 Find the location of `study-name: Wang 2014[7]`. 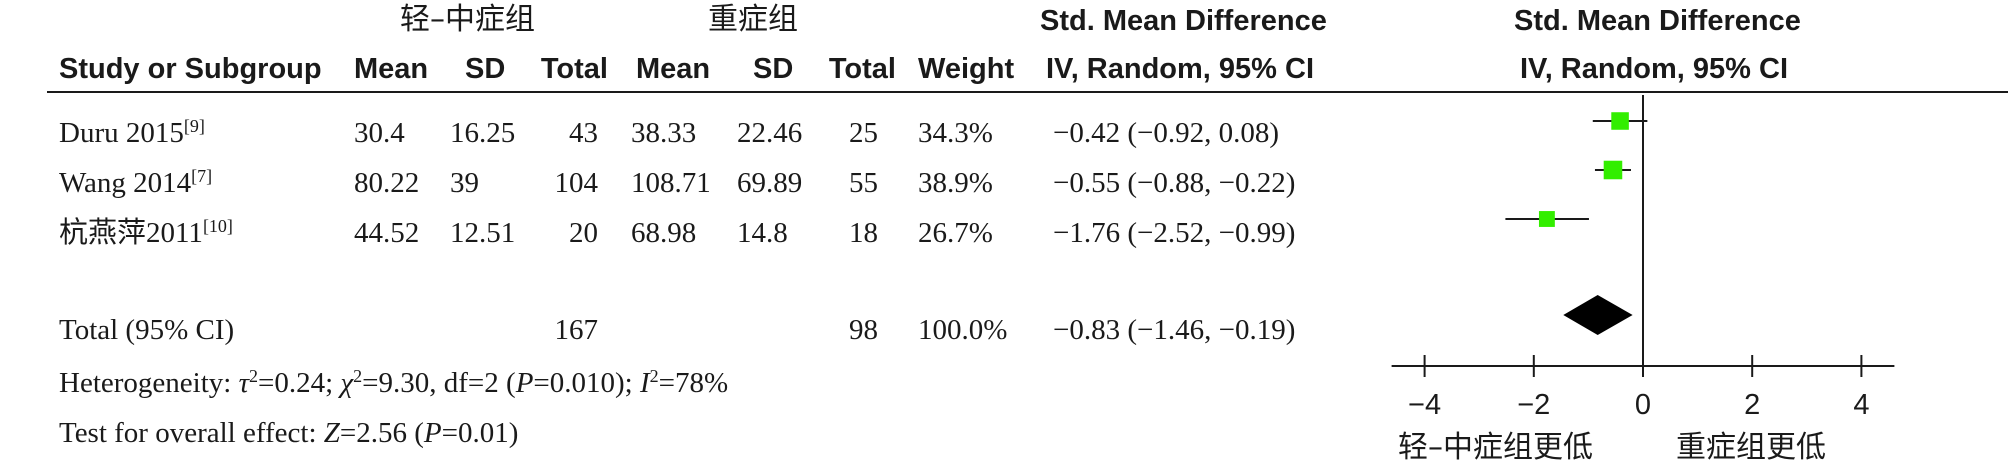

study-name: Wang 2014[7] is located at coordinates (136, 182).